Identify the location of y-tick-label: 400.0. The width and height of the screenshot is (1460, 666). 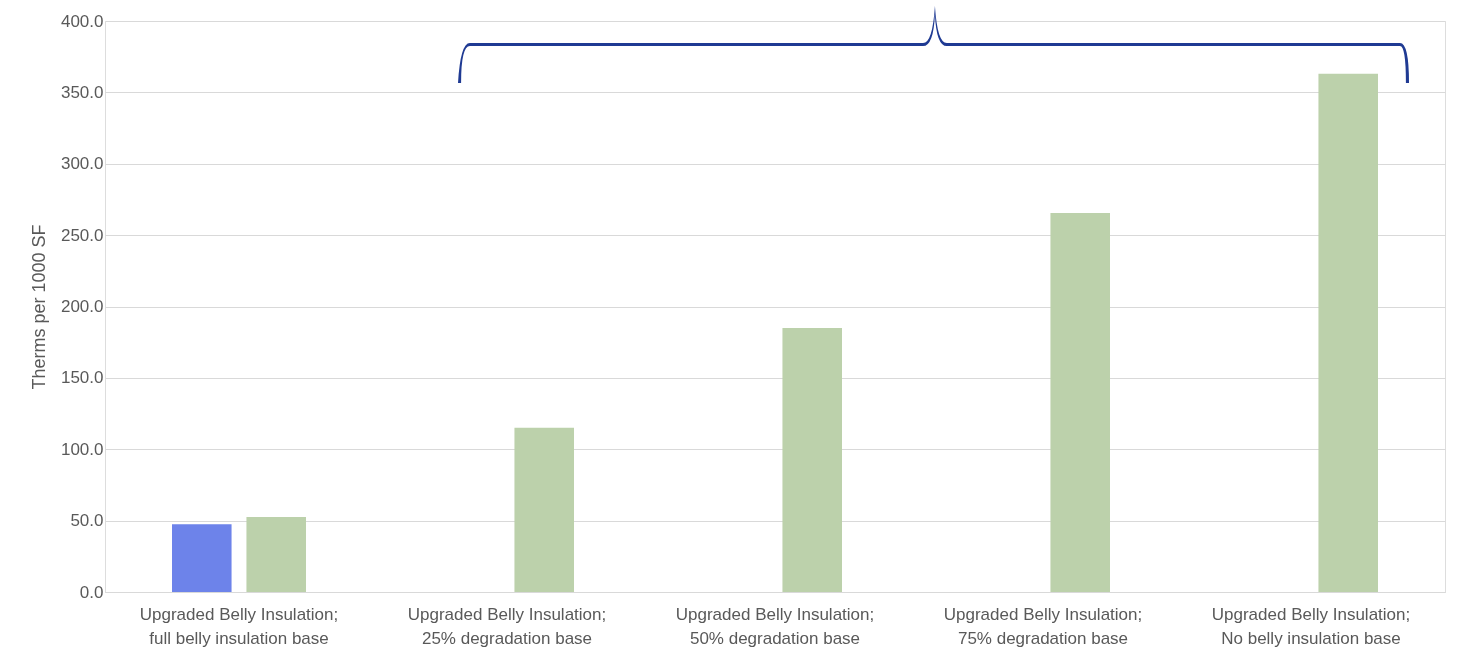
(82, 21).